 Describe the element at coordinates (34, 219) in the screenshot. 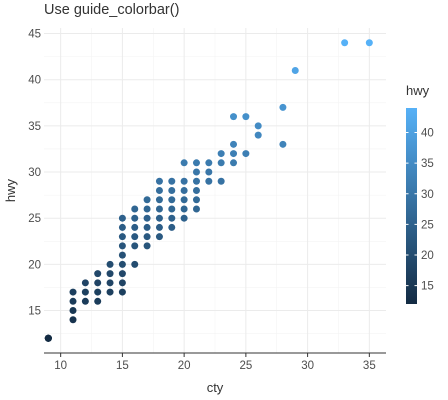

I see `y-tick-label: 25` at that location.